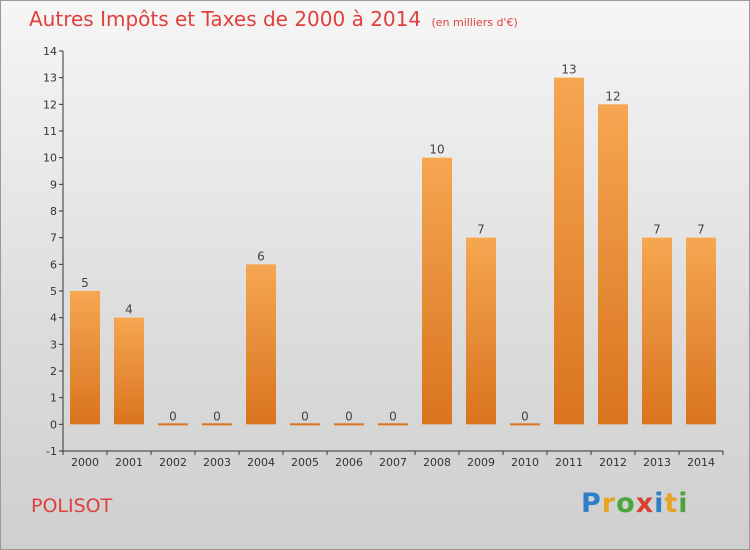 The image size is (750, 550). What do you see at coordinates (50, 51) in the screenshot?
I see `y-tick-label: 14` at bounding box center [50, 51].